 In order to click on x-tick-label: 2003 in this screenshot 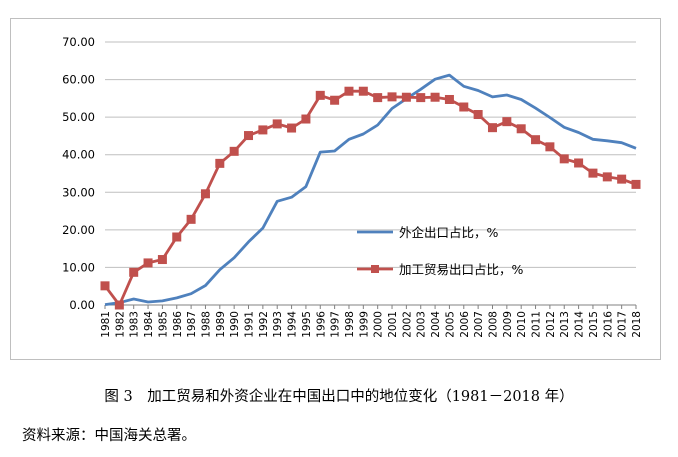, I will do `click(422, 324)`.